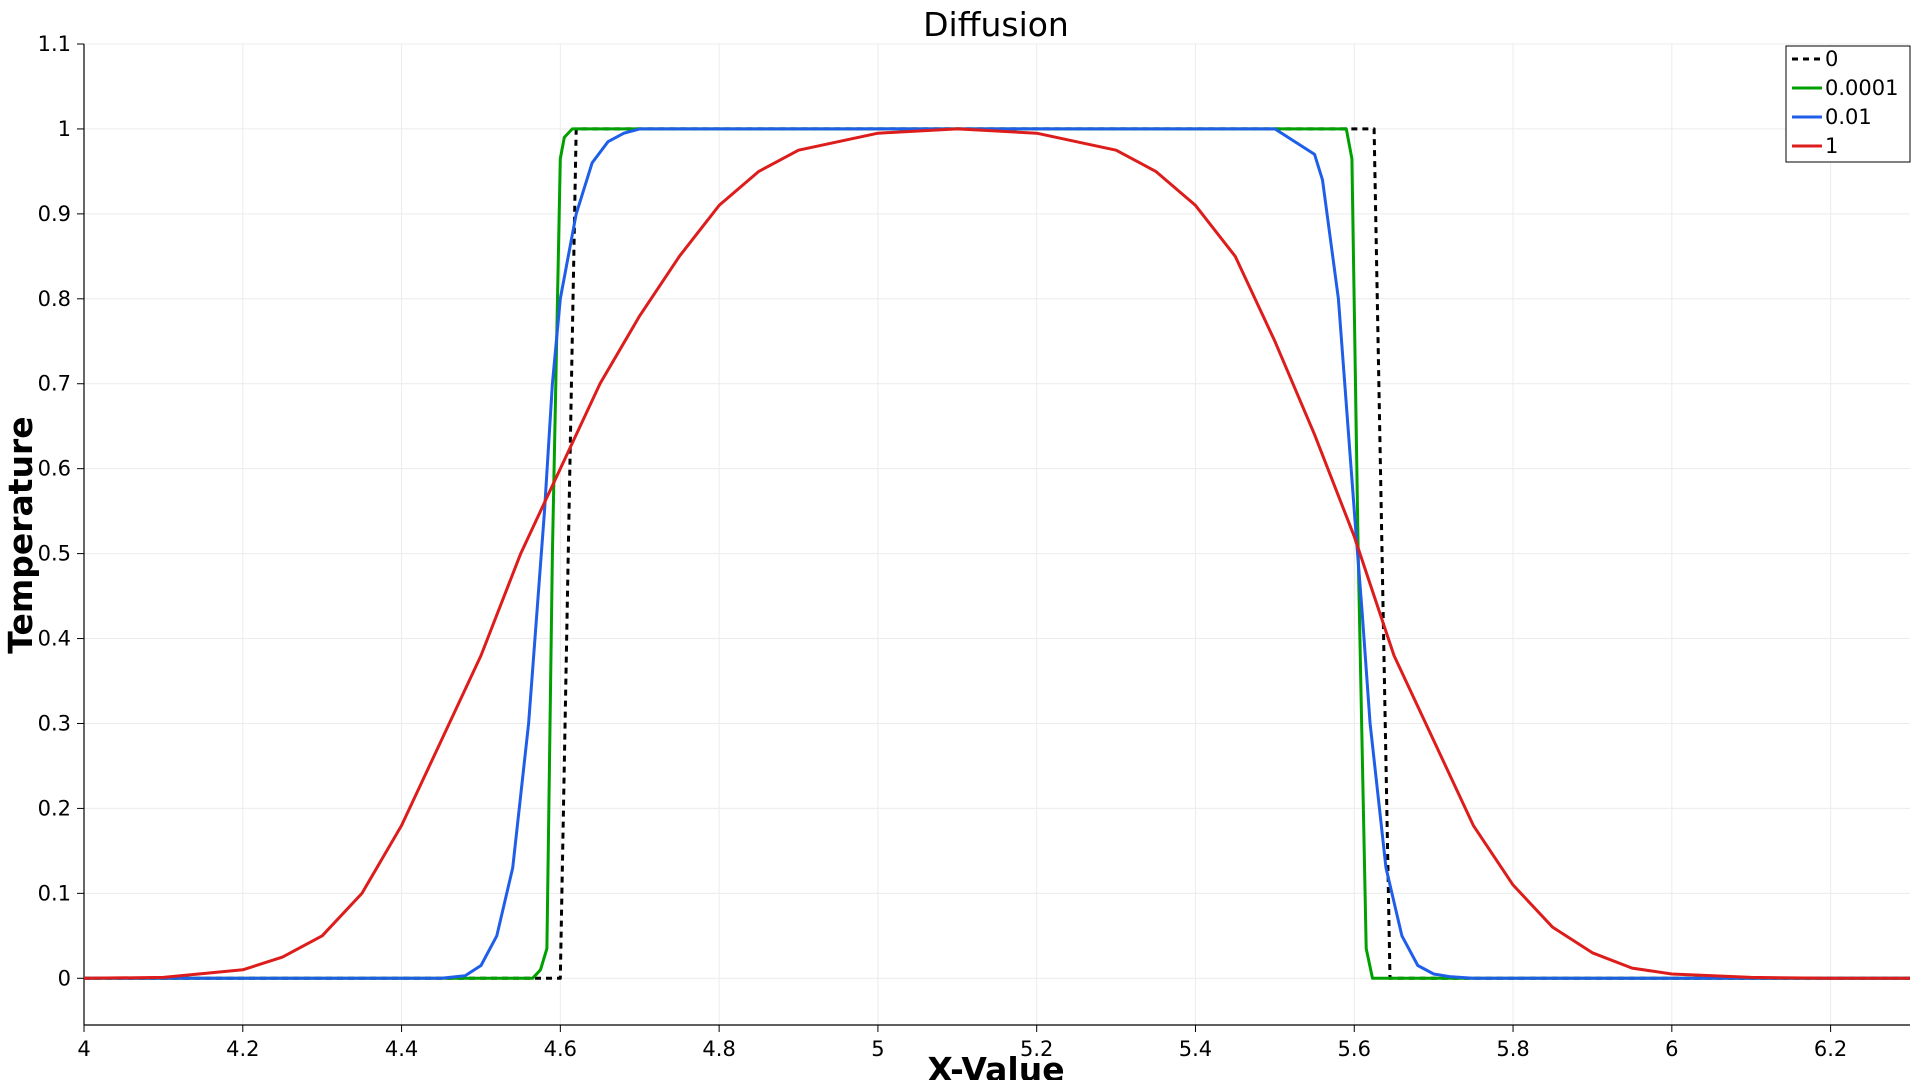 The width and height of the screenshot is (1920, 1080). I want to click on x-tick-label: 5.6, so click(1354, 1049).